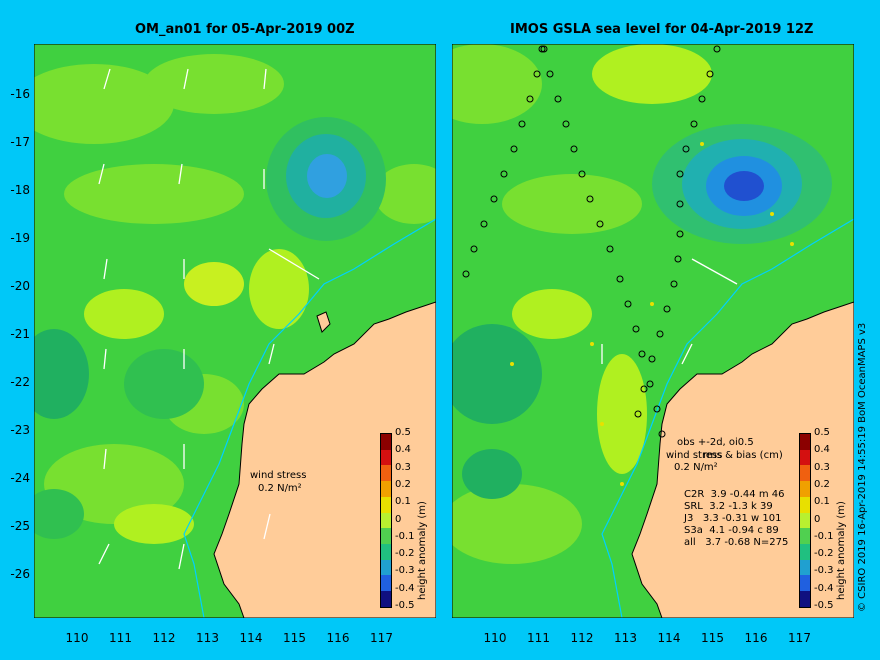  Describe the element at coordinates (327, 176) in the screenshot. I see `eddy-core` at that location.